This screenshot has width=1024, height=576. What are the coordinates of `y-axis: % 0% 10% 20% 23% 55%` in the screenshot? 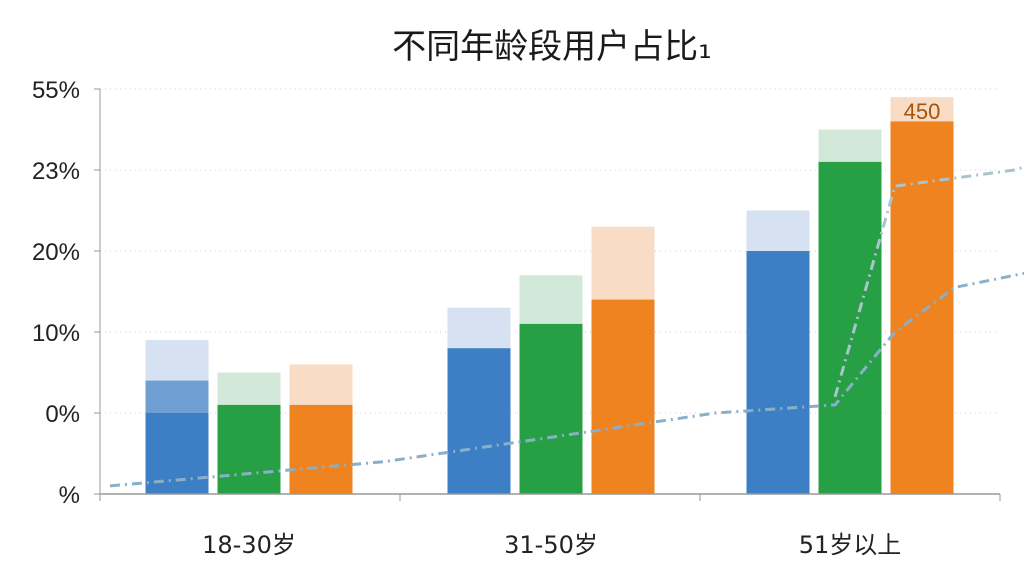 It's located at (66, 293).